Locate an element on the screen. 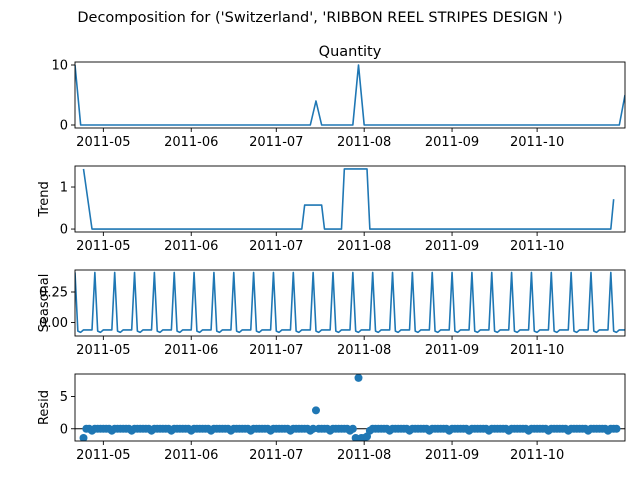 This screenshot has height=480, width=640. y-tick-label: 0.00 is located at coordinates (53, 323).